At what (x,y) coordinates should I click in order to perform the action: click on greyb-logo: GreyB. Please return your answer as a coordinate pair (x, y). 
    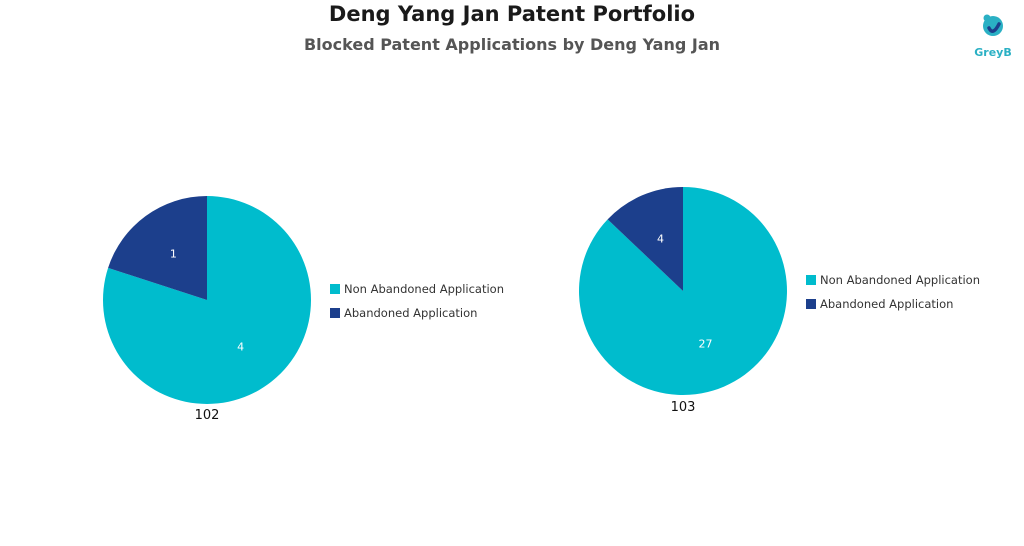
    Looking at the image, I should click on (993, 37).